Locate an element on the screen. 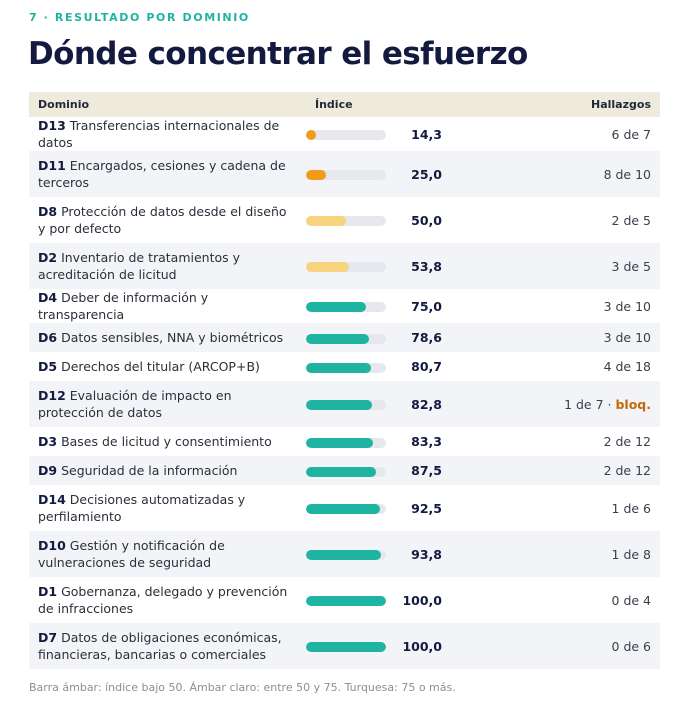 This screenshot has height=721, width=696. findings-count: 0 de 4 is located at coordinates (631, 600).